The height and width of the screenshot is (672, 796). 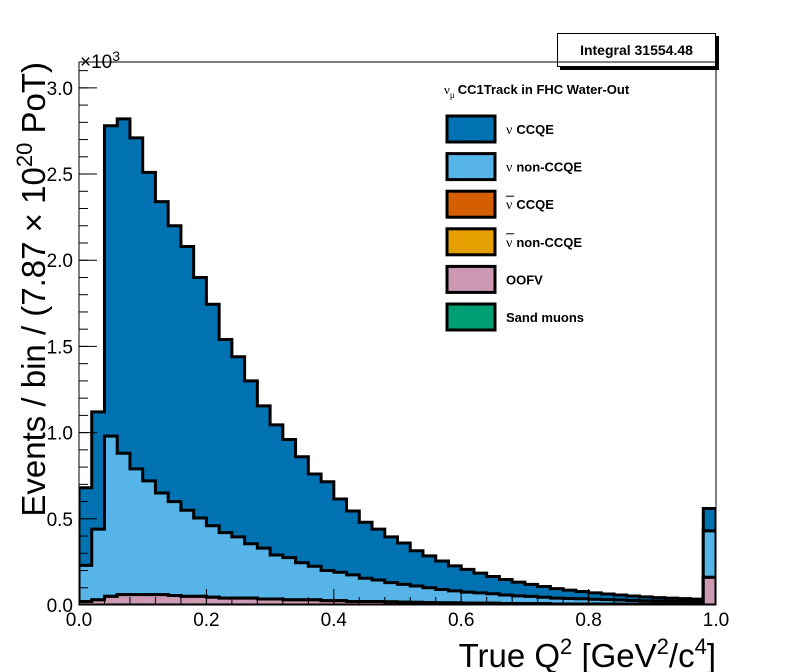 I want to click on x-tick-label: 1.0, so click(x=716, y=620).